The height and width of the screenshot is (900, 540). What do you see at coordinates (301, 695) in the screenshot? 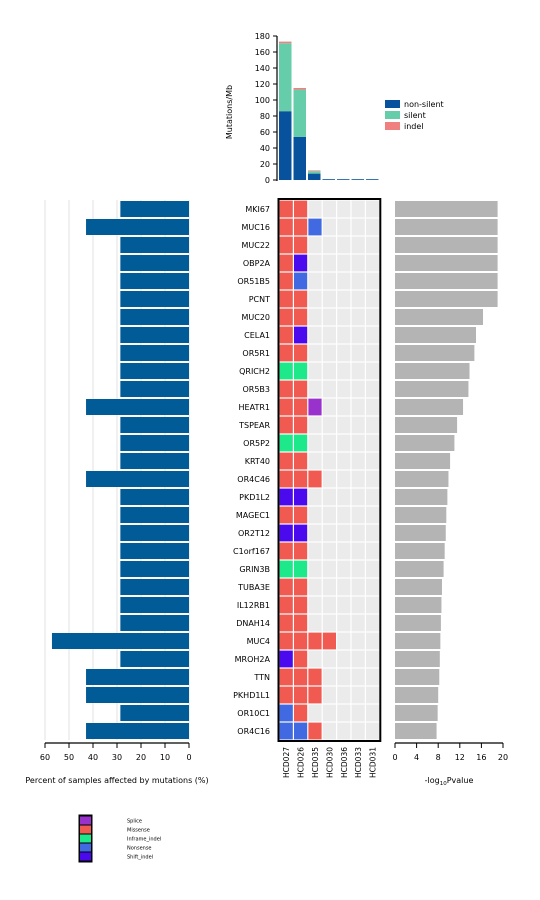
I see `heat-cell-pkhd1l1-hcd026` at bounding box center [301, 695].